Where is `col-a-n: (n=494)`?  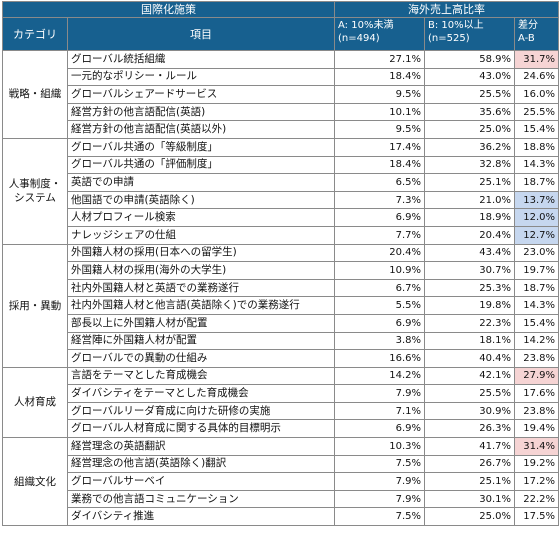 col-a-n: (n=494) is located at coordinates (359, 38).